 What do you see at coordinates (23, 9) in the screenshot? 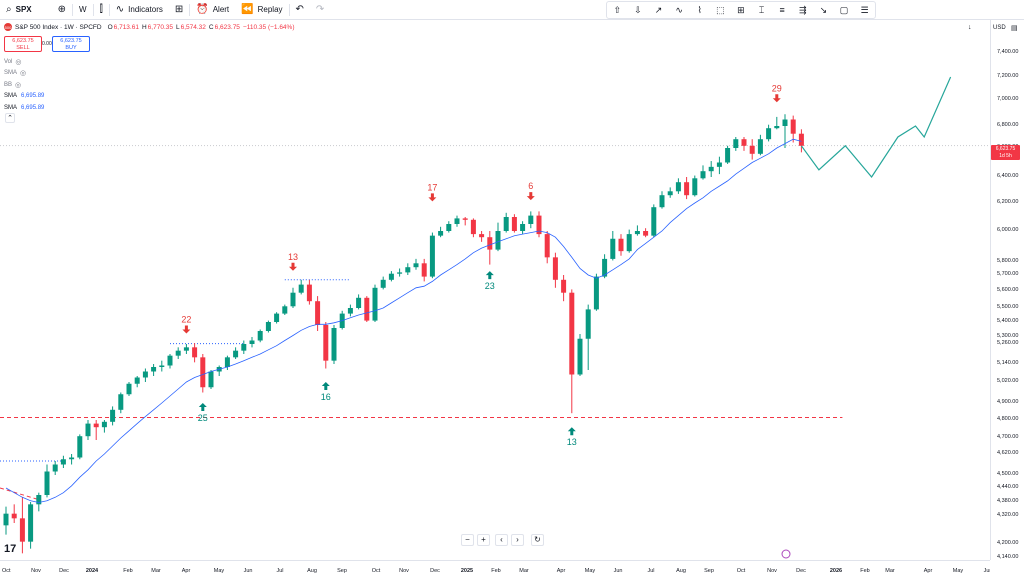
I see `symbol-label: SPX` at bounding box center [23, 9].